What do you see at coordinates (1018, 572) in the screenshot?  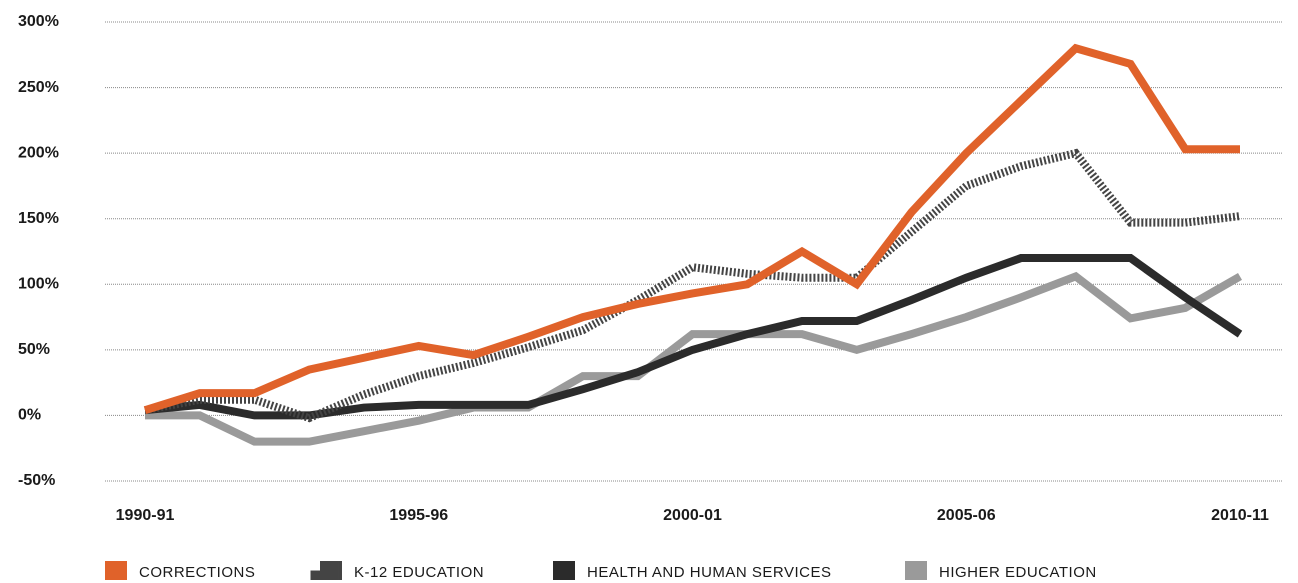 I see `legend-label: HIGHER EDUCATION` at bounding box center [1018, 572].